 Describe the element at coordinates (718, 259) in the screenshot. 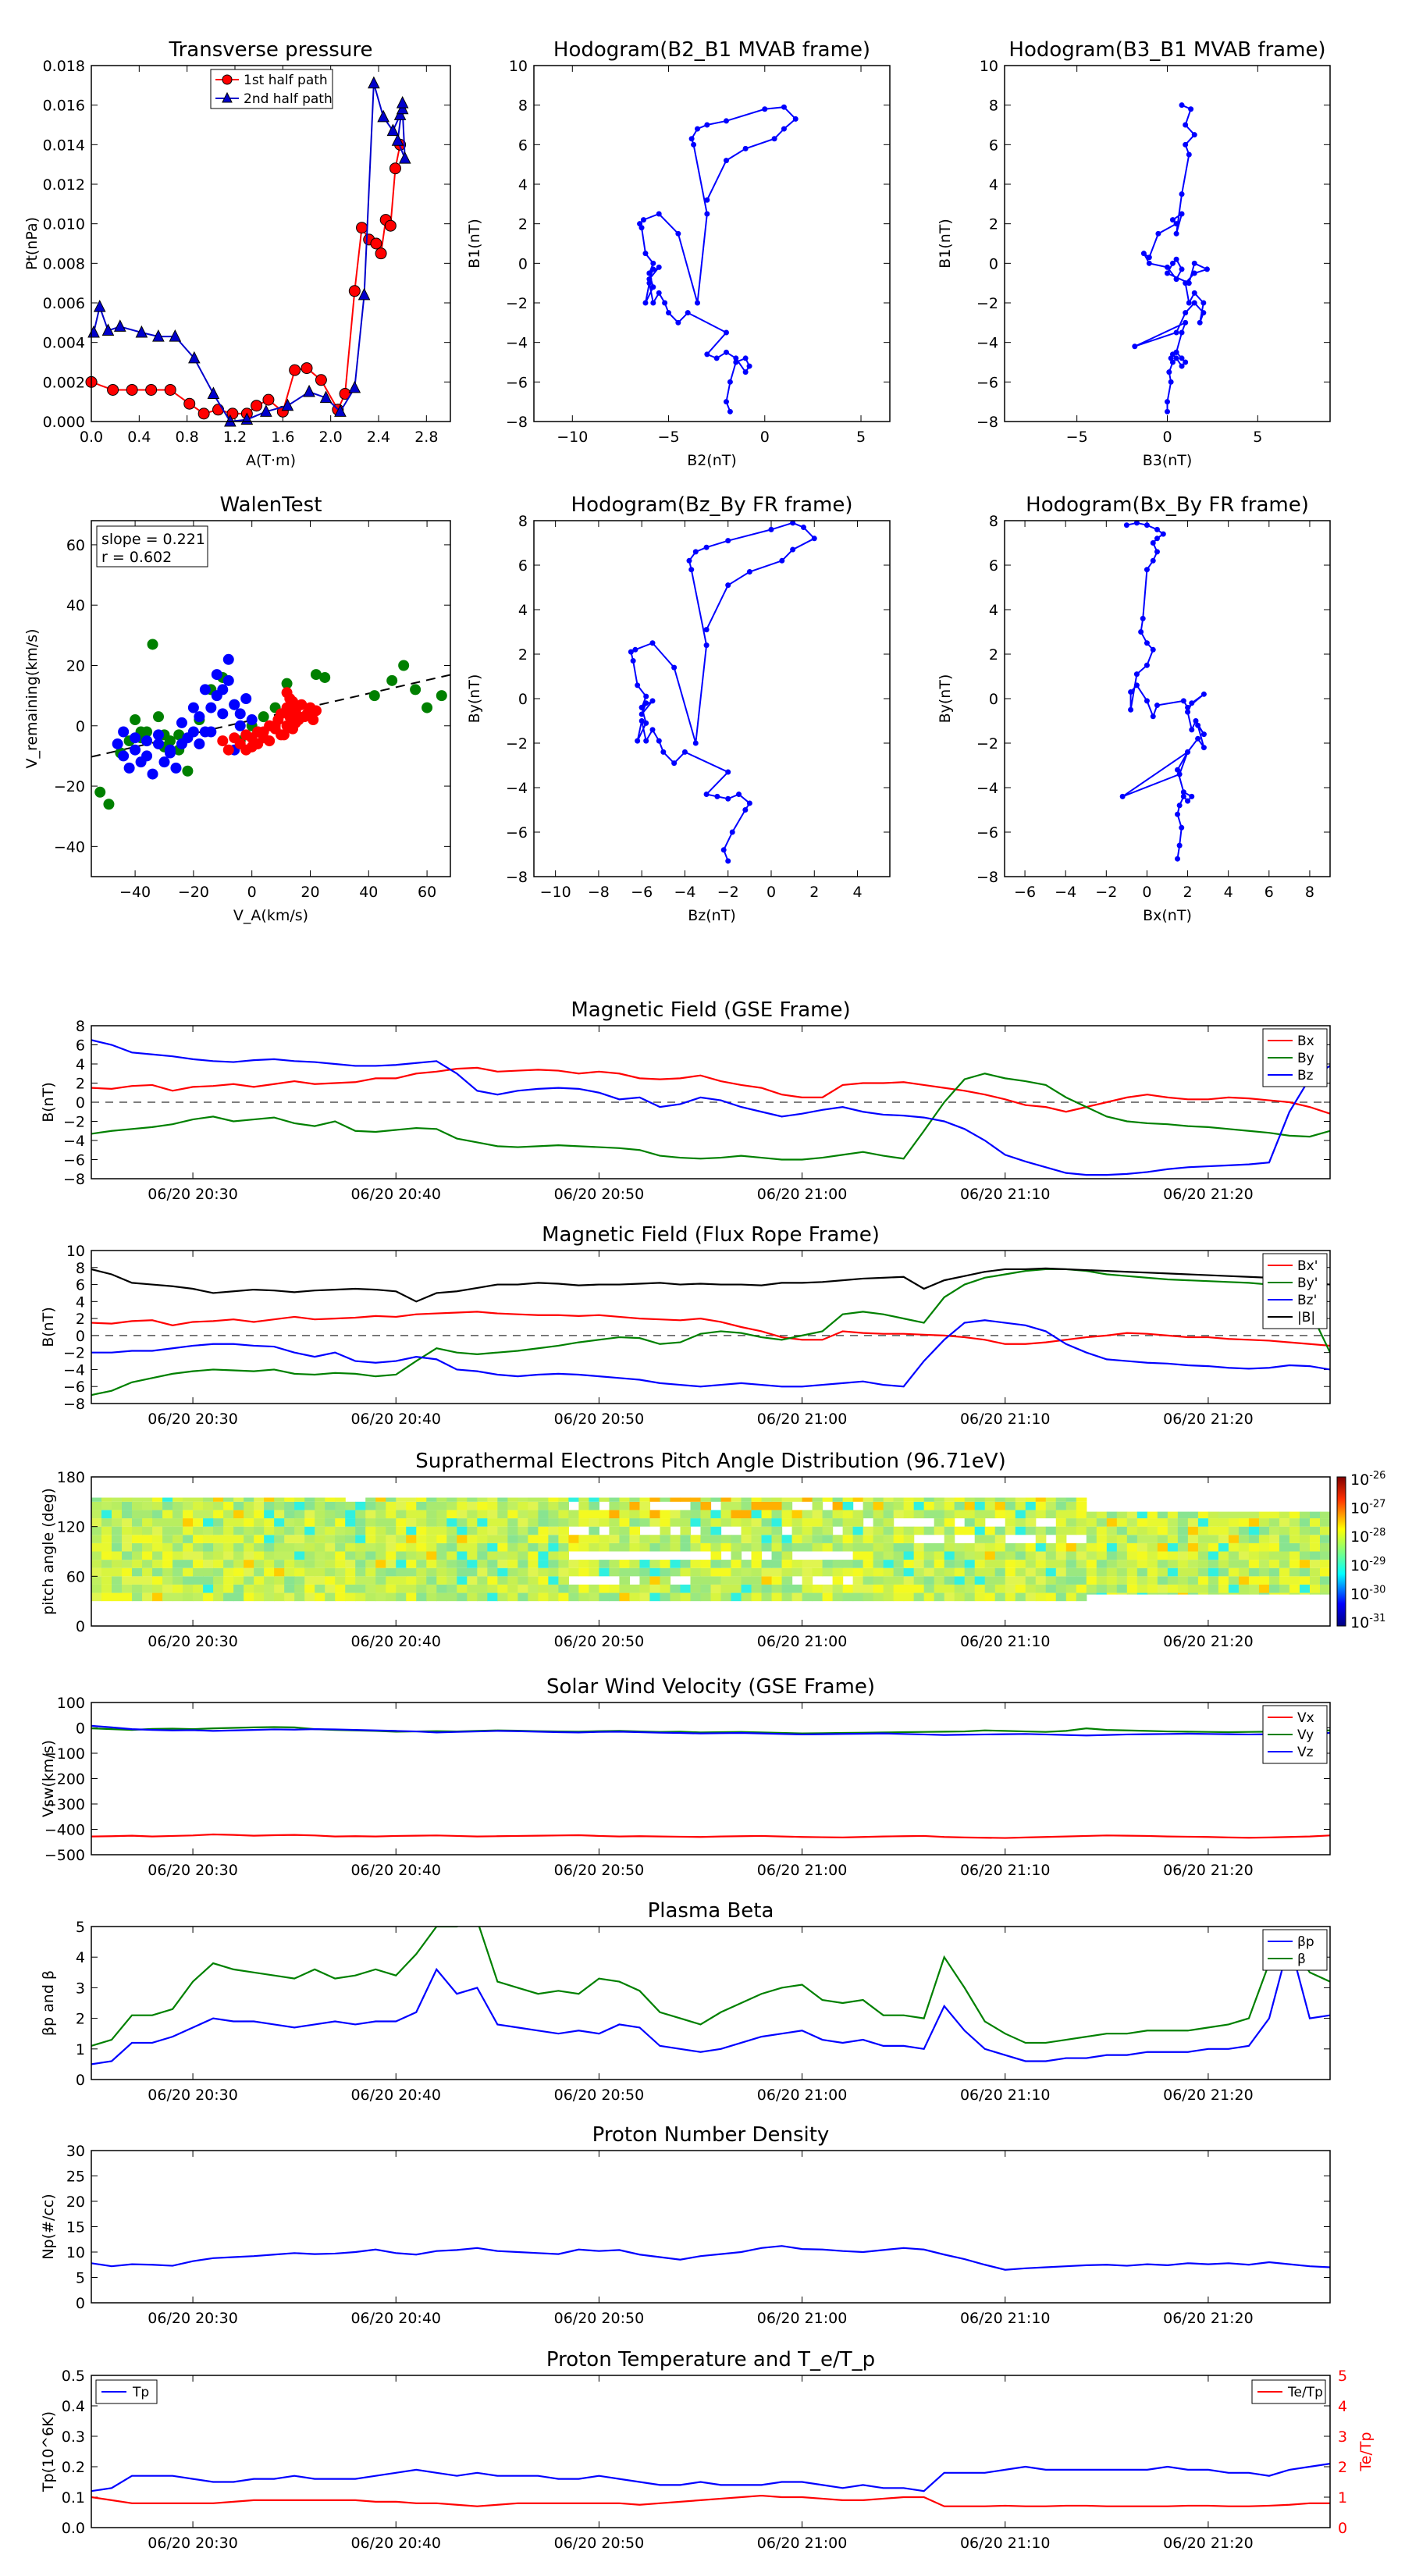

I see `h1-data` at that location.